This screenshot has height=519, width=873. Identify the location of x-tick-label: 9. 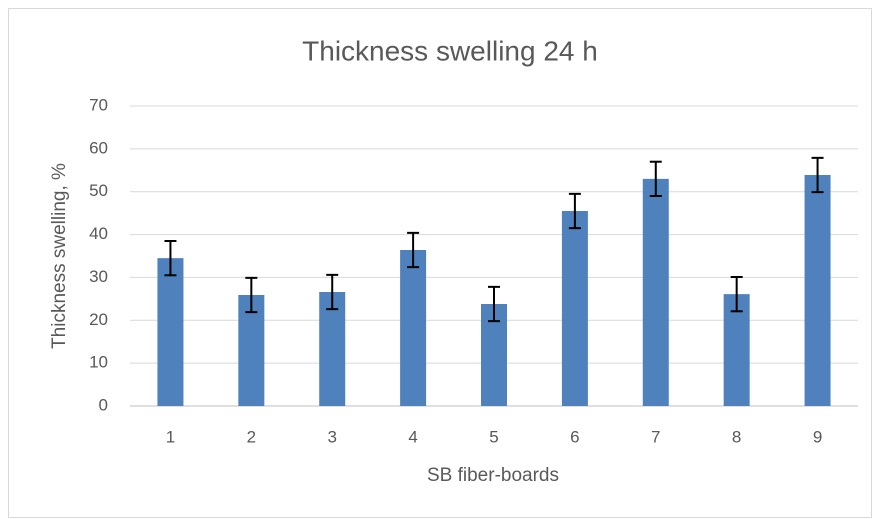
(817, 436).